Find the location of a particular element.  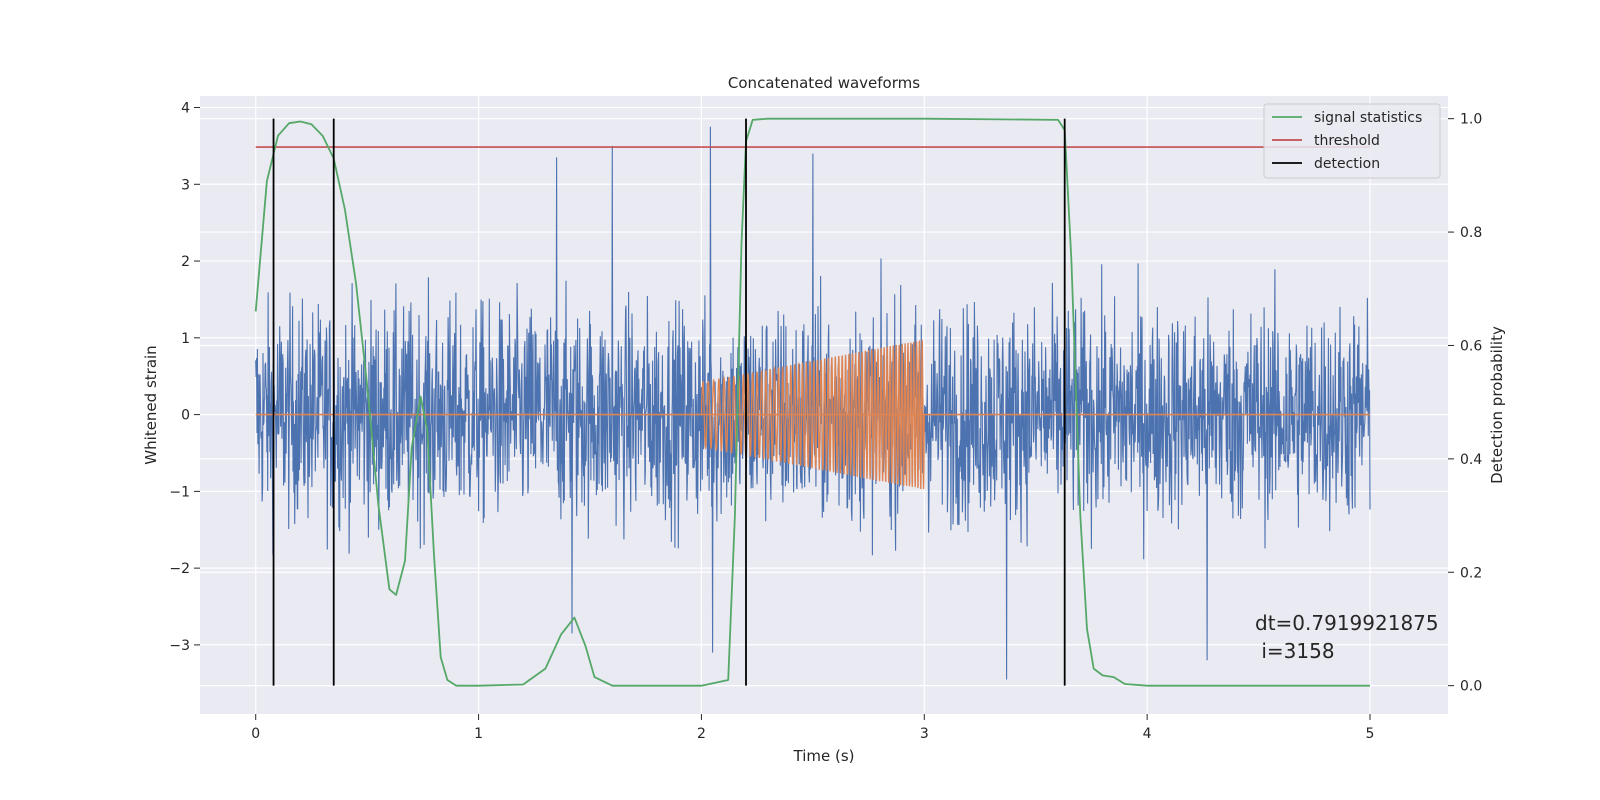

y-tick-label: 2 is located at coordinates (185, 262).